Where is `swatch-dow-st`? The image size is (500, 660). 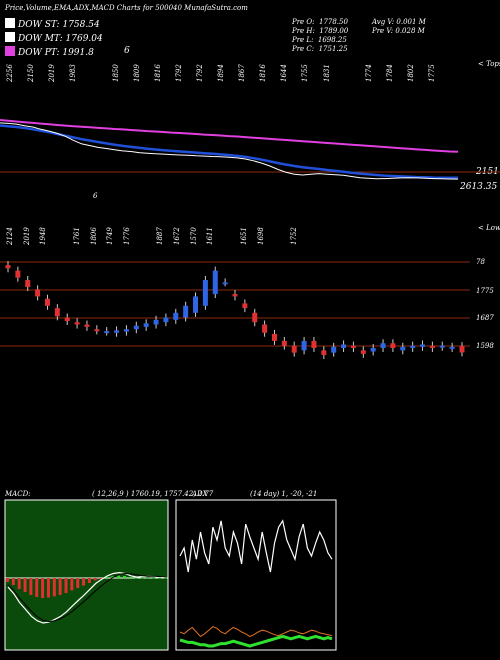
swatch-dow-st is located at coordinates (10, 23).